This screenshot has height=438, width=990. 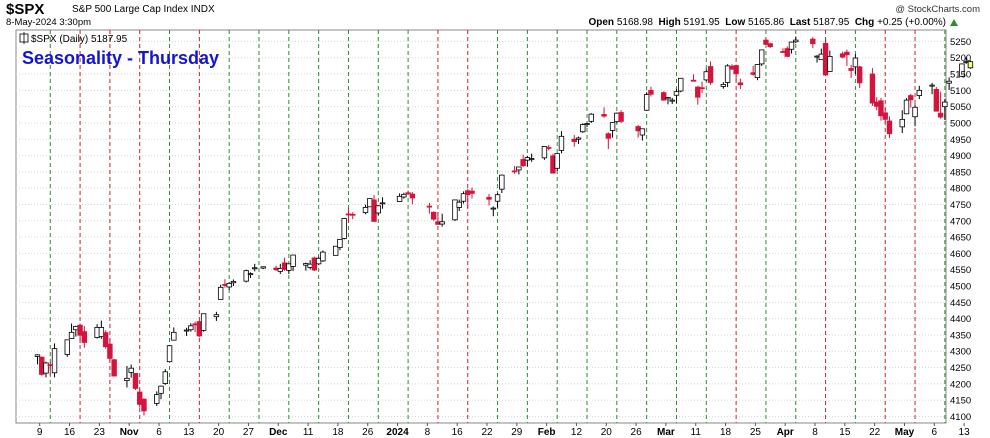 I want to click on x-tick-label: 15, so click(x=845, y=432).